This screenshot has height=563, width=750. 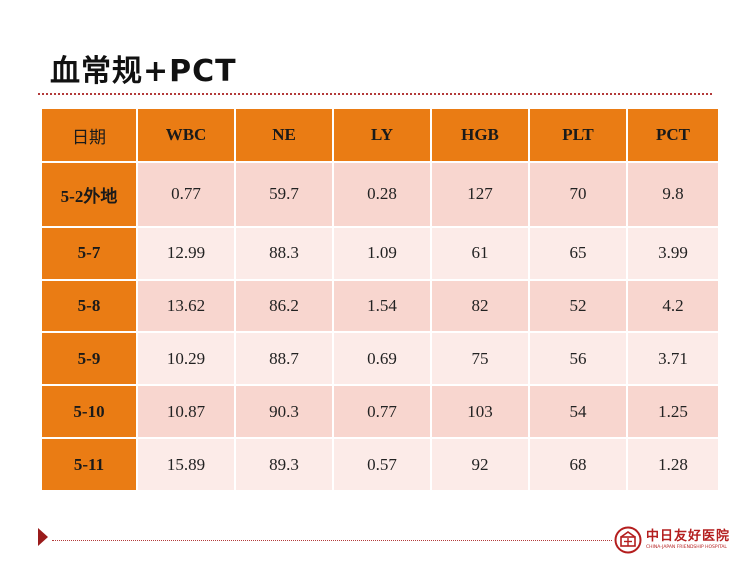 What do you see at coordinates (480, 412) in the screenshot?
I see `cell-hgb: 103` at bounding box center [480, 412].